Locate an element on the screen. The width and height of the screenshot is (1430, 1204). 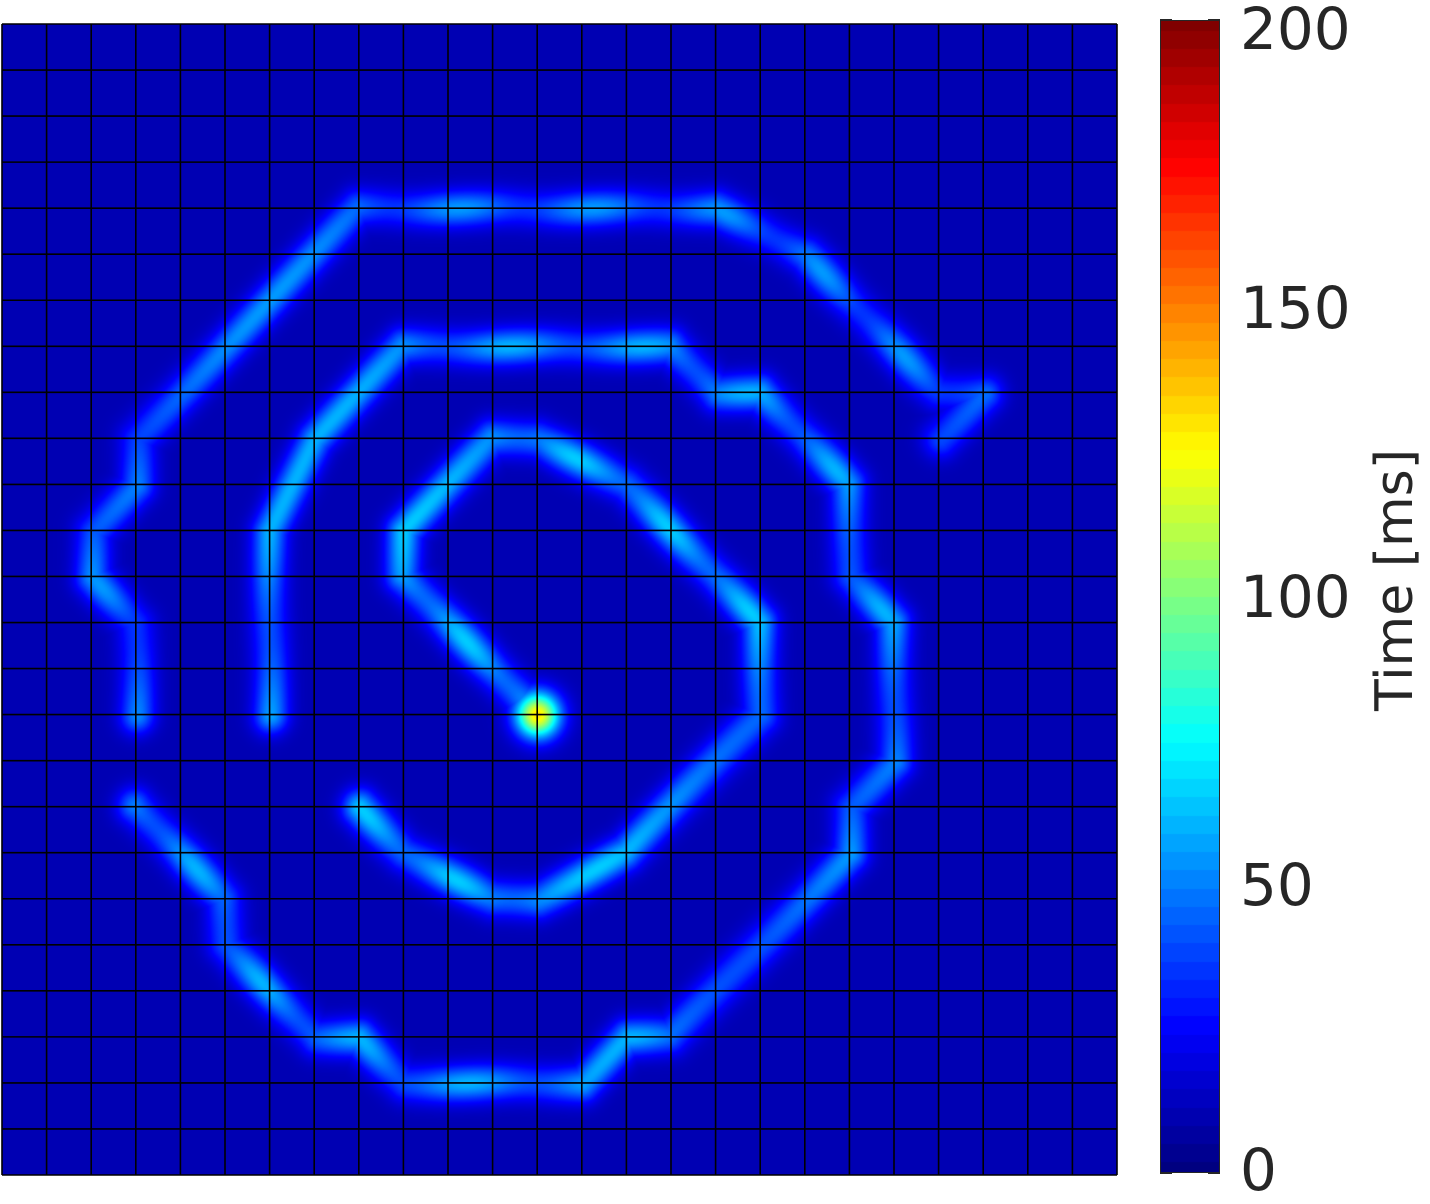
colorbar-tick-label: 100 is located at coordinates (1295, 596).